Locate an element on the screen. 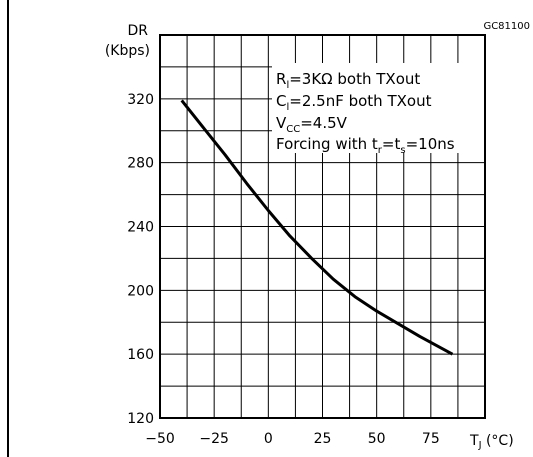  x-tick-labels: −50 −25 0 25 50 75 is located at coordinates (292, 439).